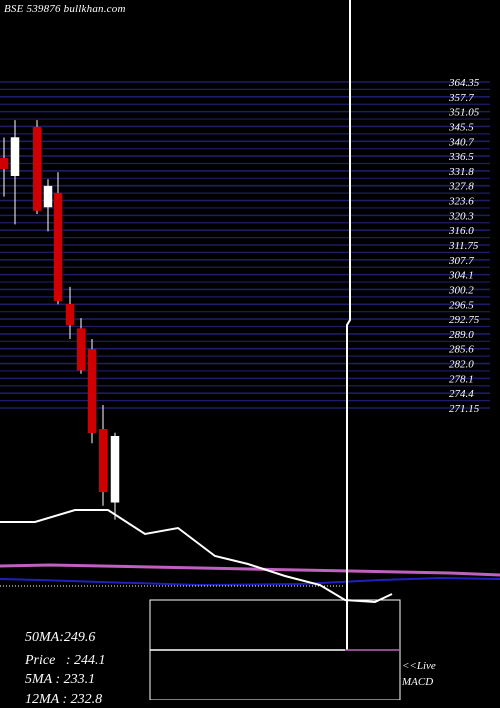 The image size is (500, 708). I want to click on axis-tick-label: 271.15, so click(464, 409).